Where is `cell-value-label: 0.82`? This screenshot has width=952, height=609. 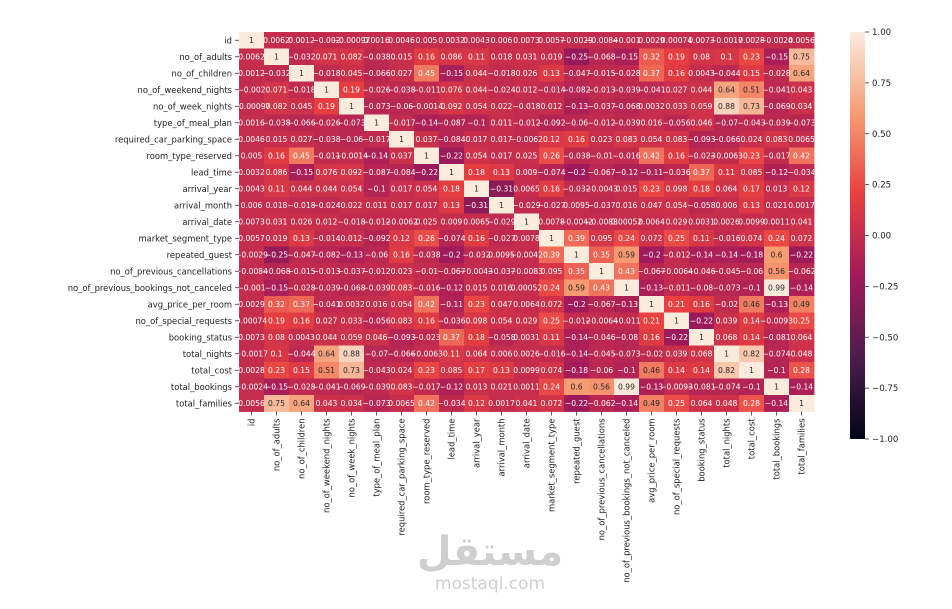
cell-value-label: 0.82 is located at coordinates (726, 370).